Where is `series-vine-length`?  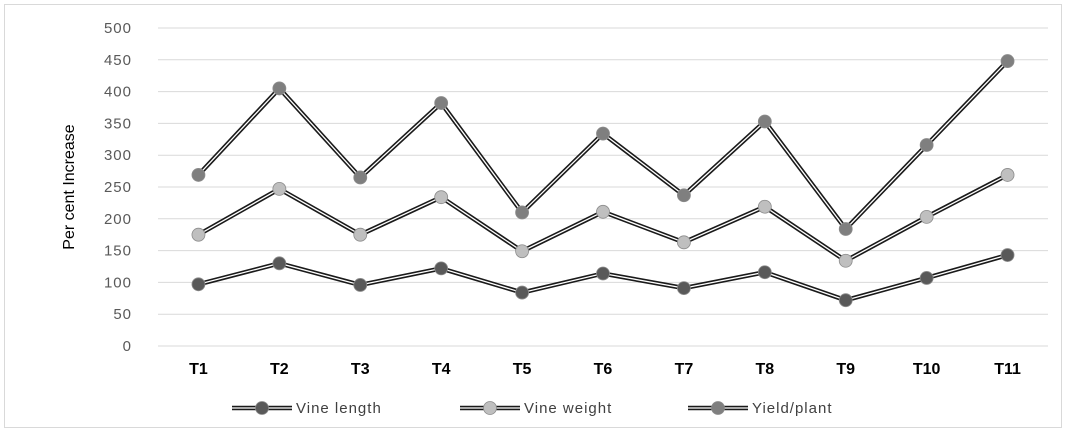
series-vine-length is located at coordinates (603, 278).